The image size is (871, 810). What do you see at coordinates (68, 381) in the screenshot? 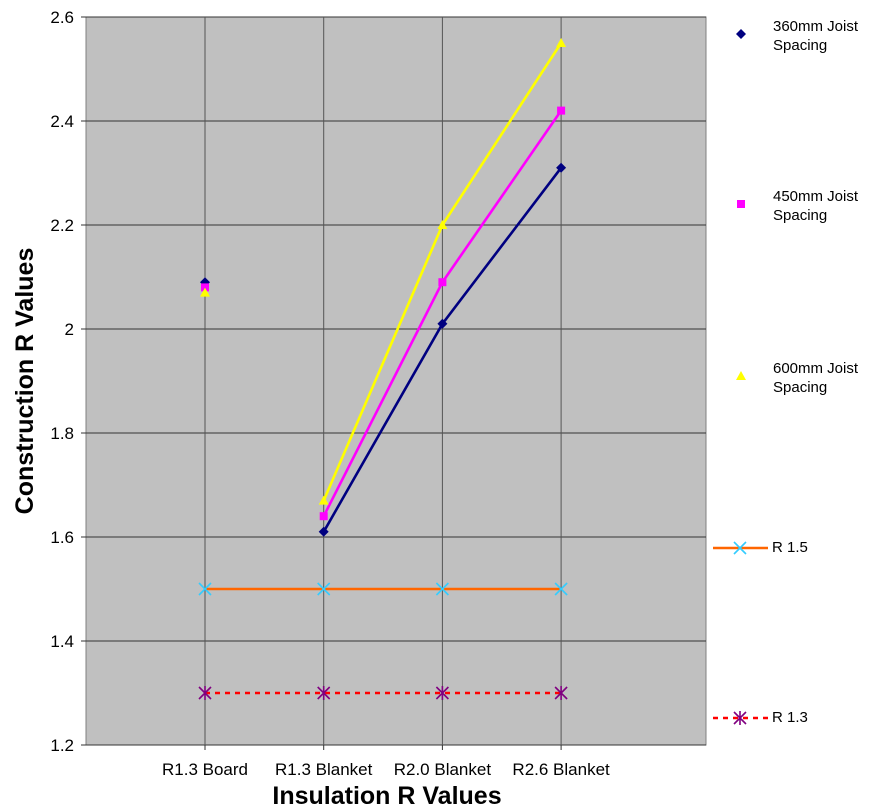
I see `y-axis-ticks: 1.2 1.4 1.6 1.8 2 2.2 2.4 2.6` at bounding box center [68, 381].